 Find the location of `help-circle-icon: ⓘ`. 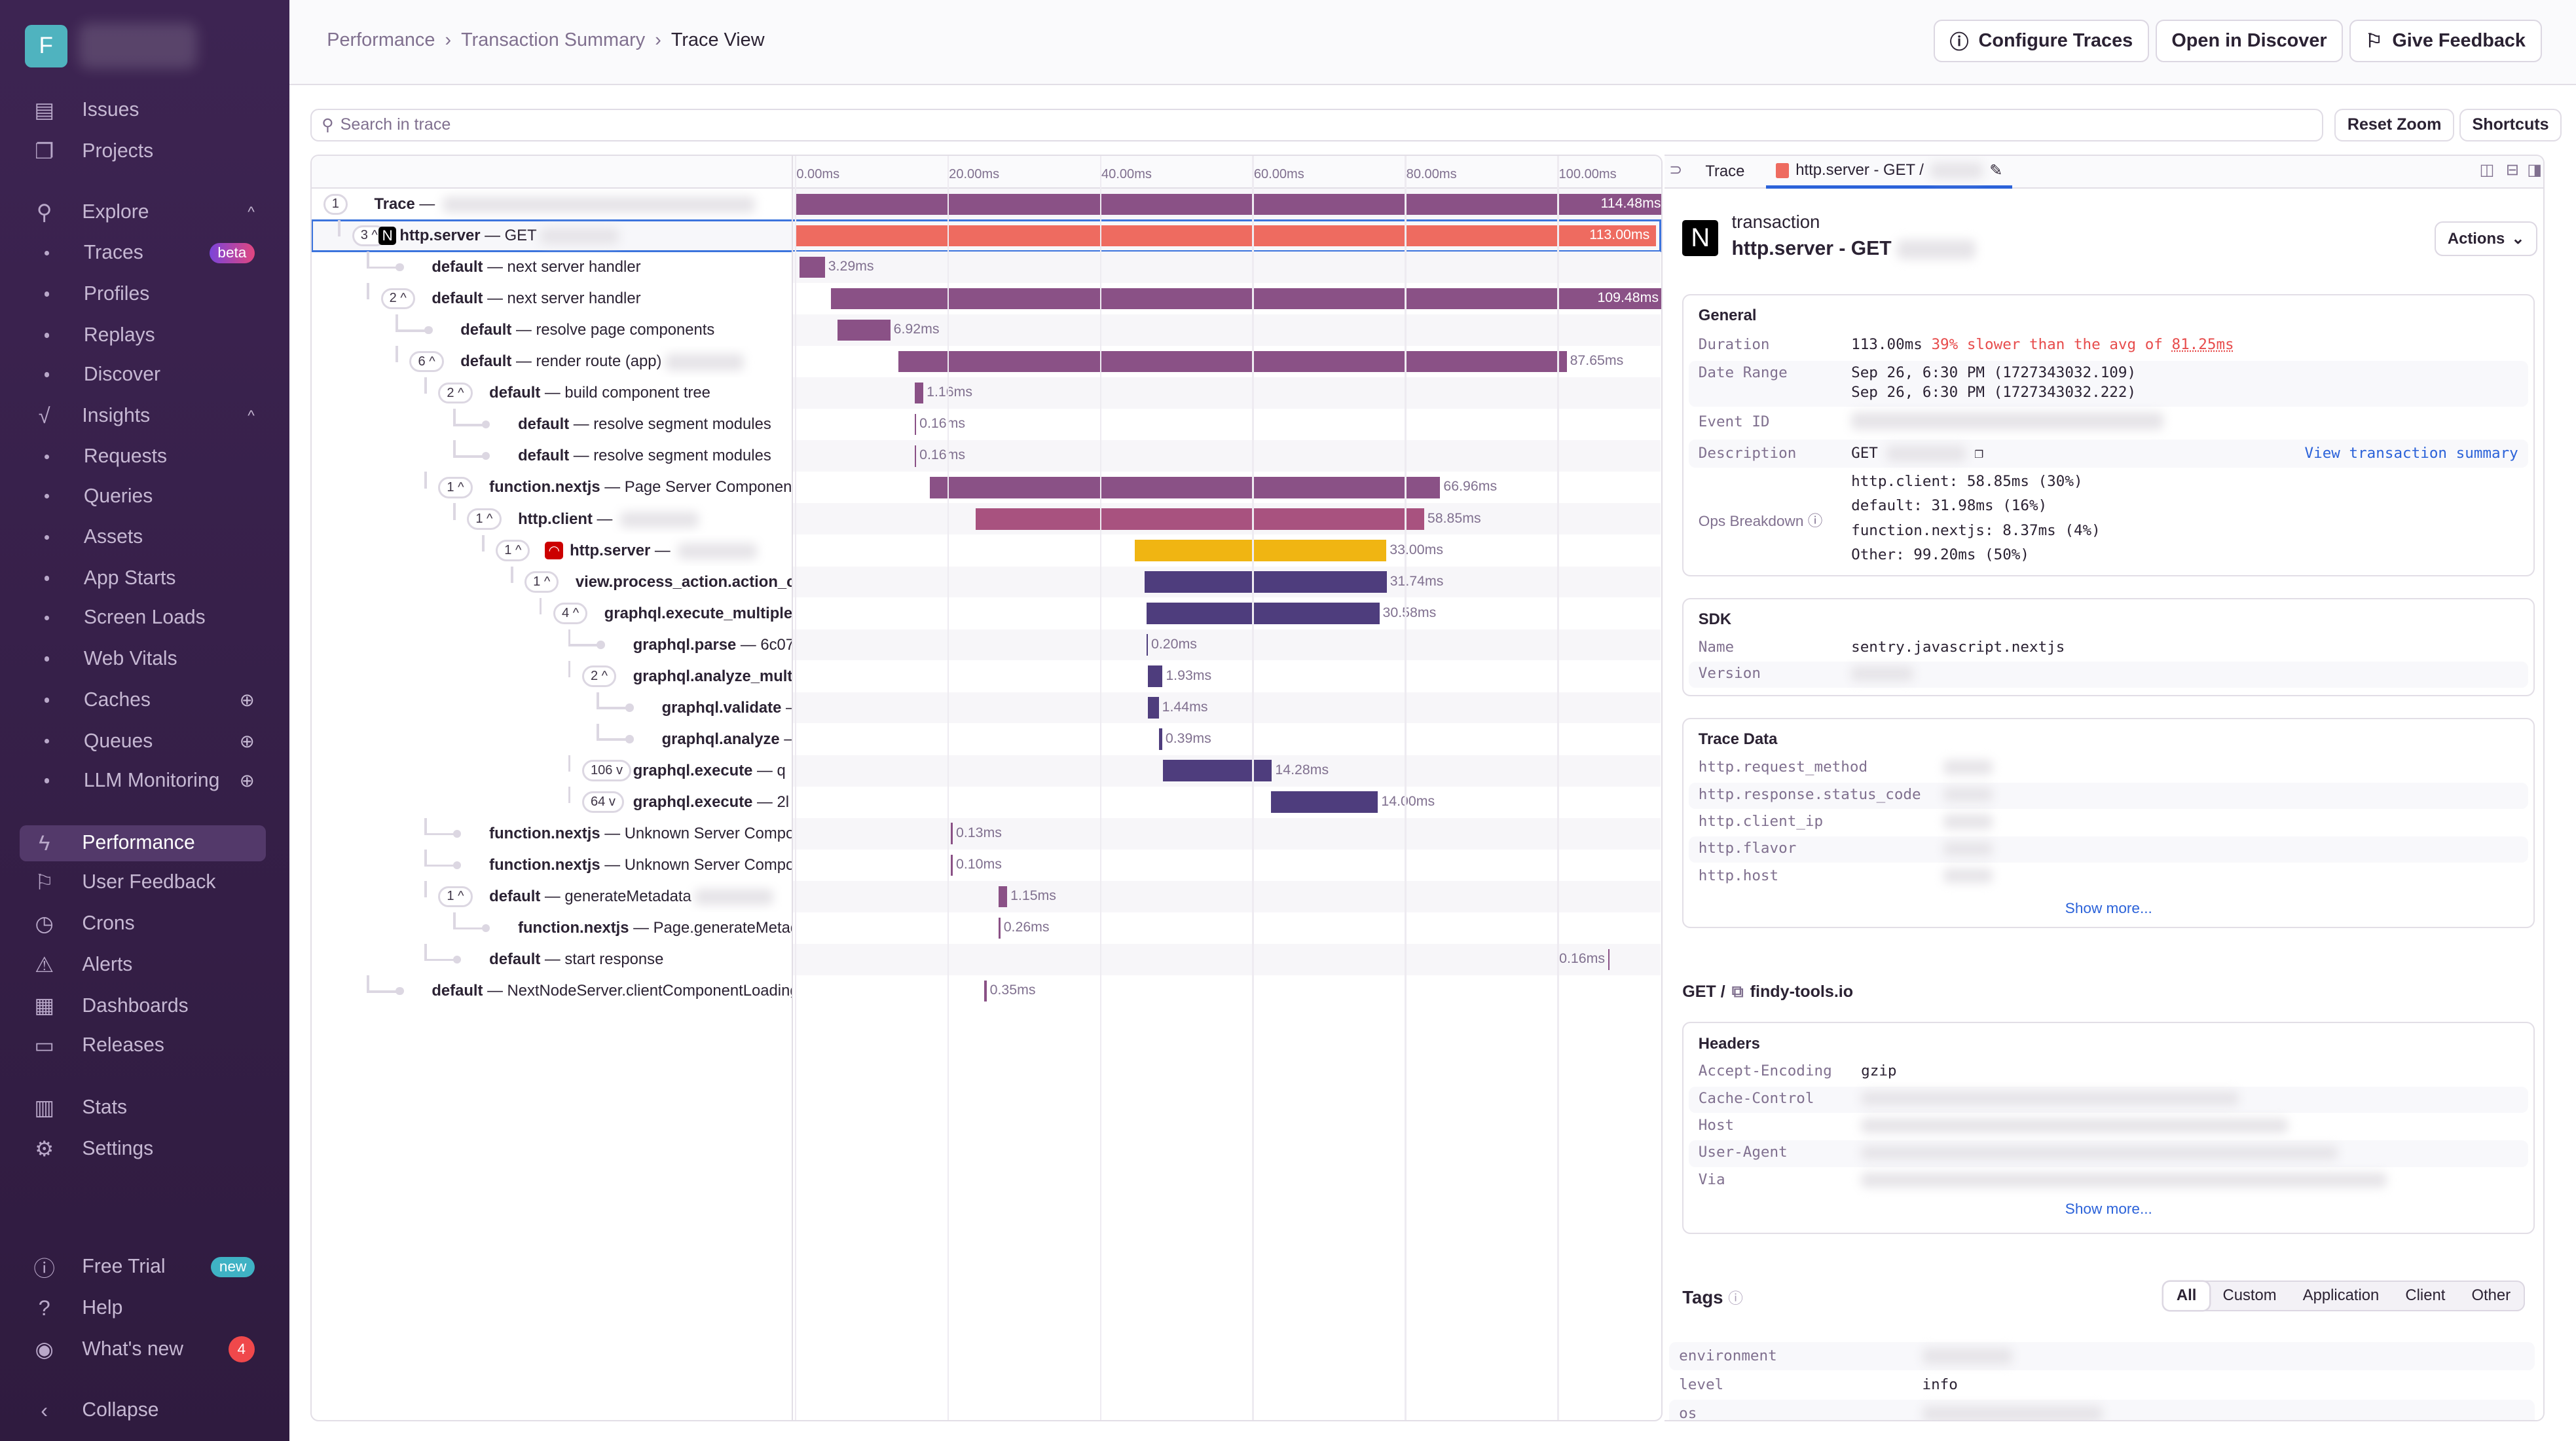

help-circle-icon: ⓘ is located at coordinates (1735, 1298).